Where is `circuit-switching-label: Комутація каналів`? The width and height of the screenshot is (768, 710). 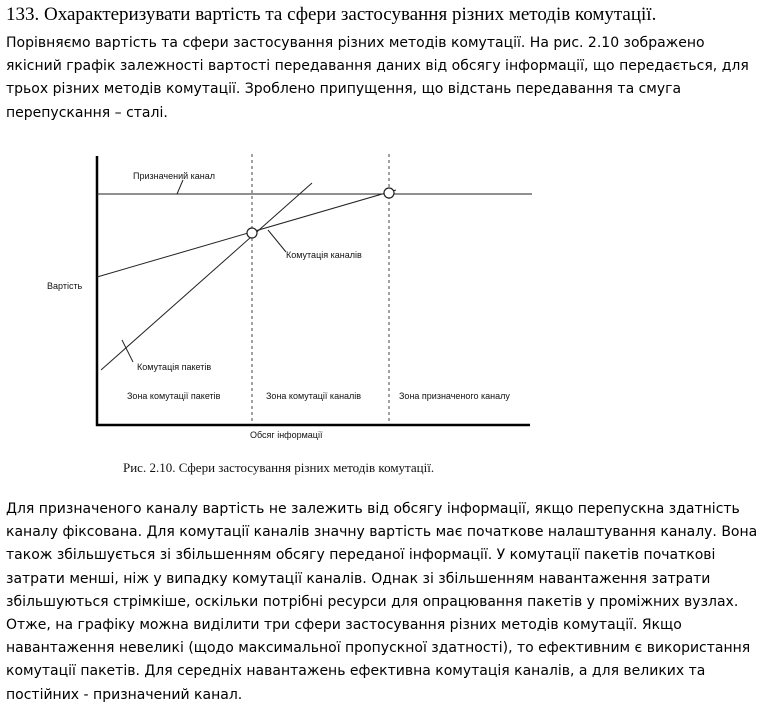 circuit-switching-label: Комутація каналів is located at coordinates (324, 255).